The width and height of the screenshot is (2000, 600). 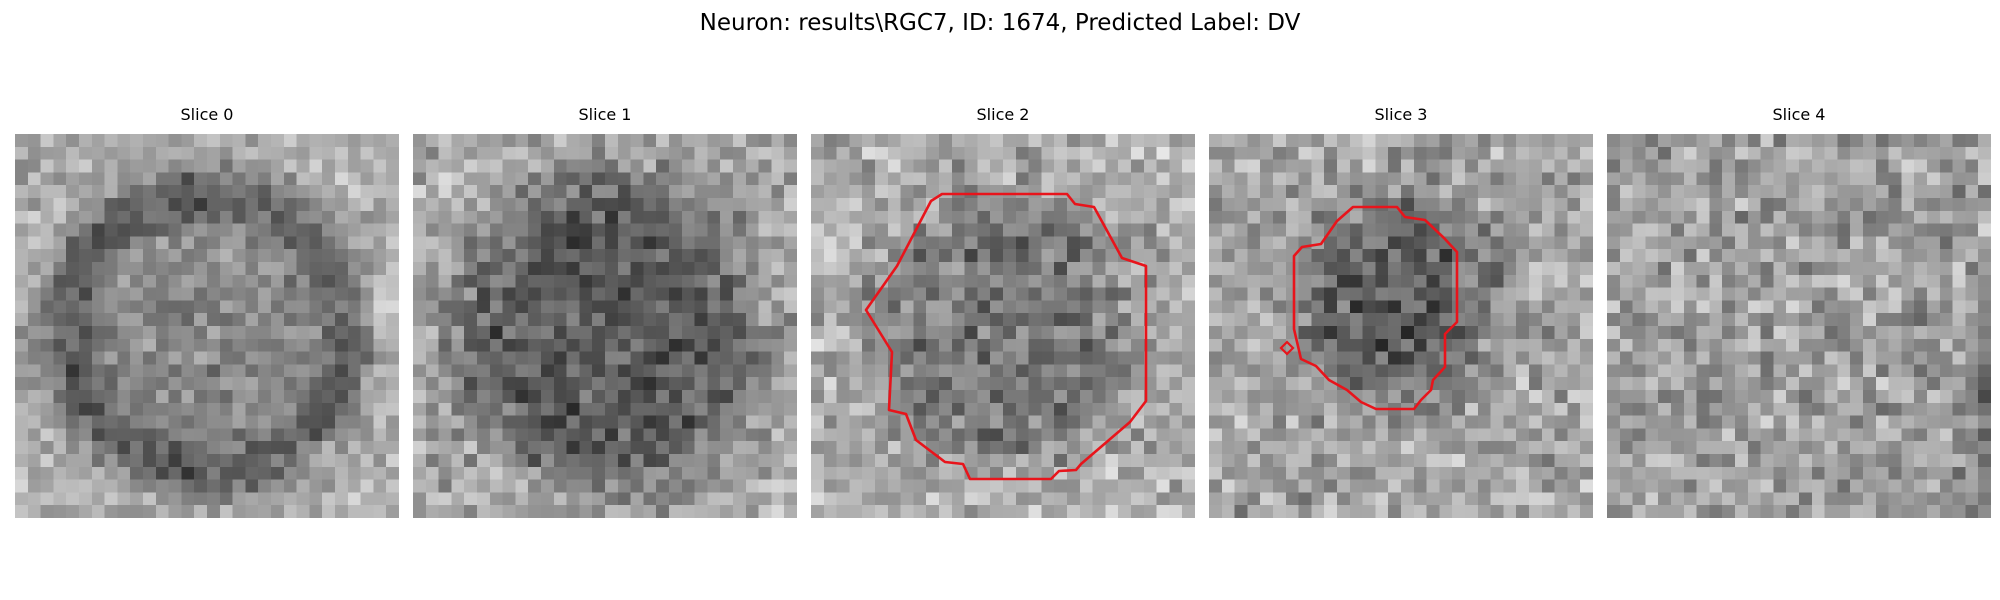 I want to click on slice-title: Slice 0, so click(x=207, y=114).